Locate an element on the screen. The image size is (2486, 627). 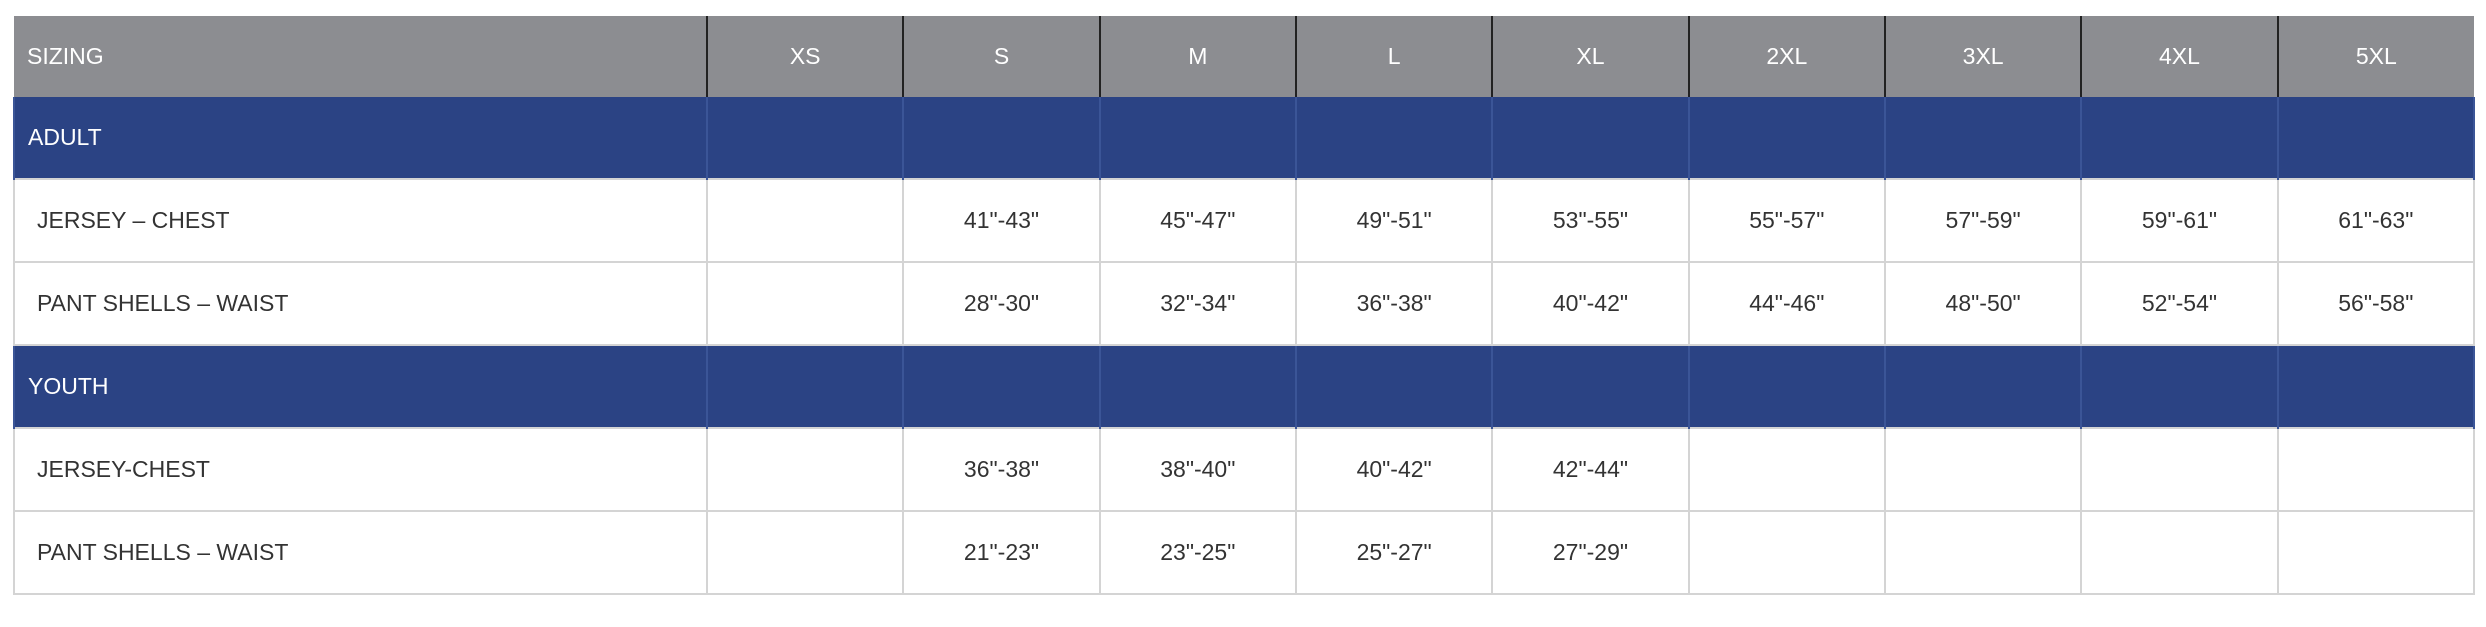
size-header-l: L is located at coordinates (1393, 56).